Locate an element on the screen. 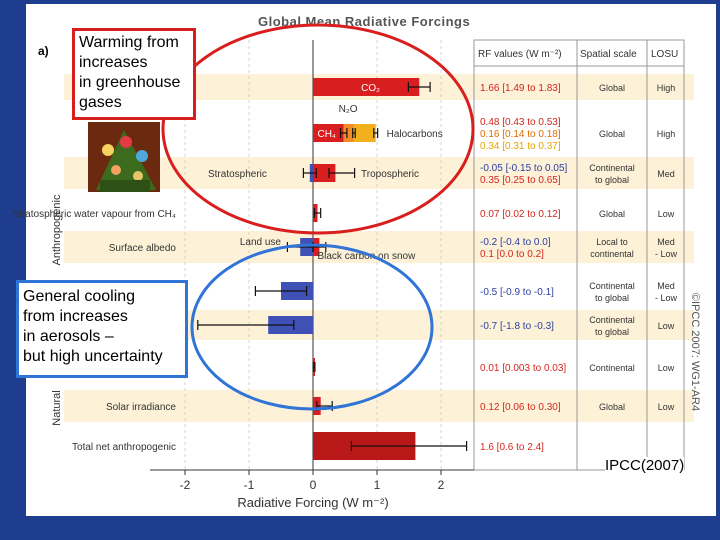  row-label: Solar irradiance is located at coordinates (141, 407).